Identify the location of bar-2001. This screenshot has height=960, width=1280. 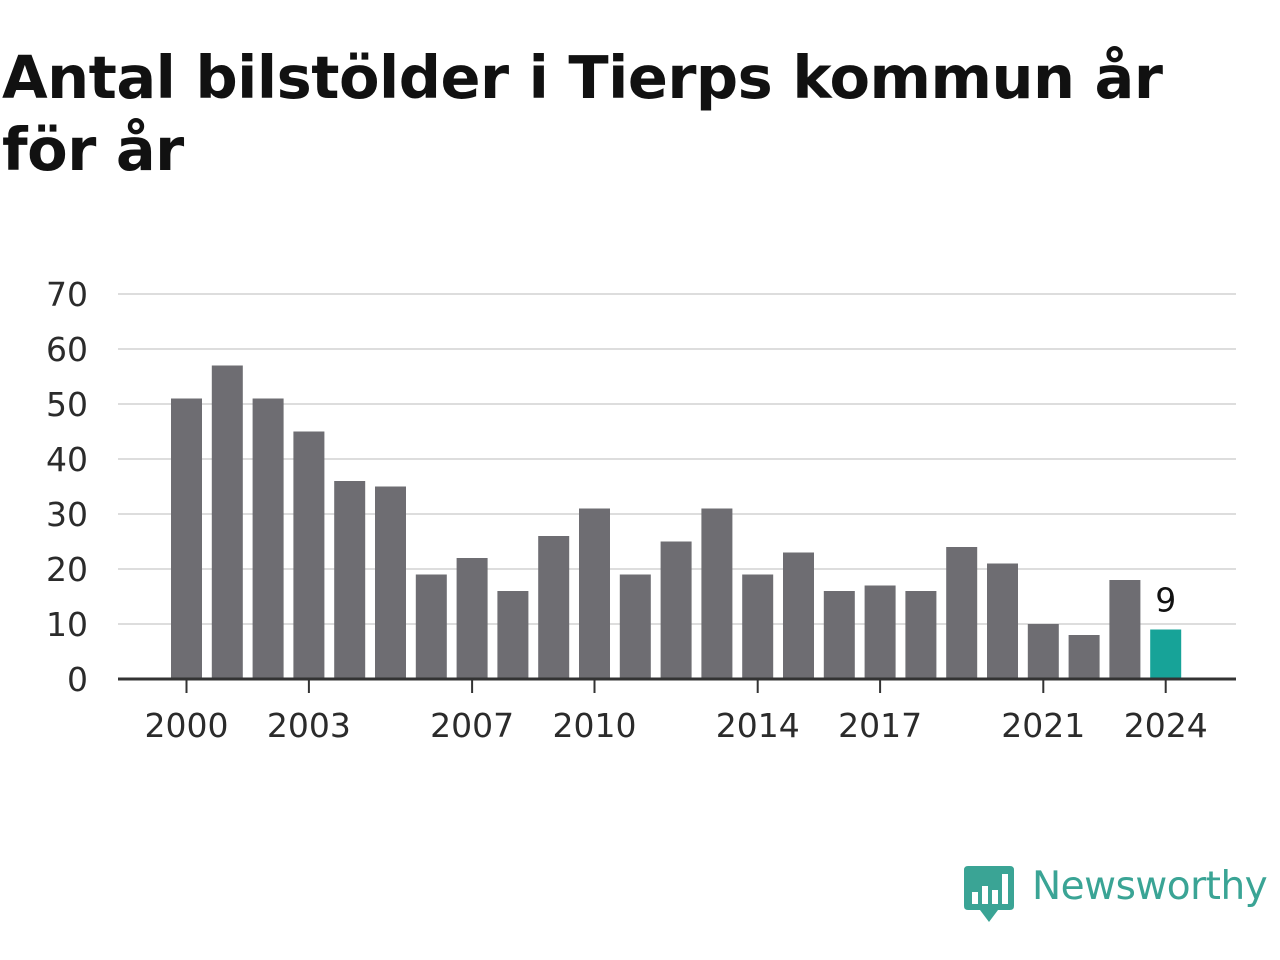
(227, 522).